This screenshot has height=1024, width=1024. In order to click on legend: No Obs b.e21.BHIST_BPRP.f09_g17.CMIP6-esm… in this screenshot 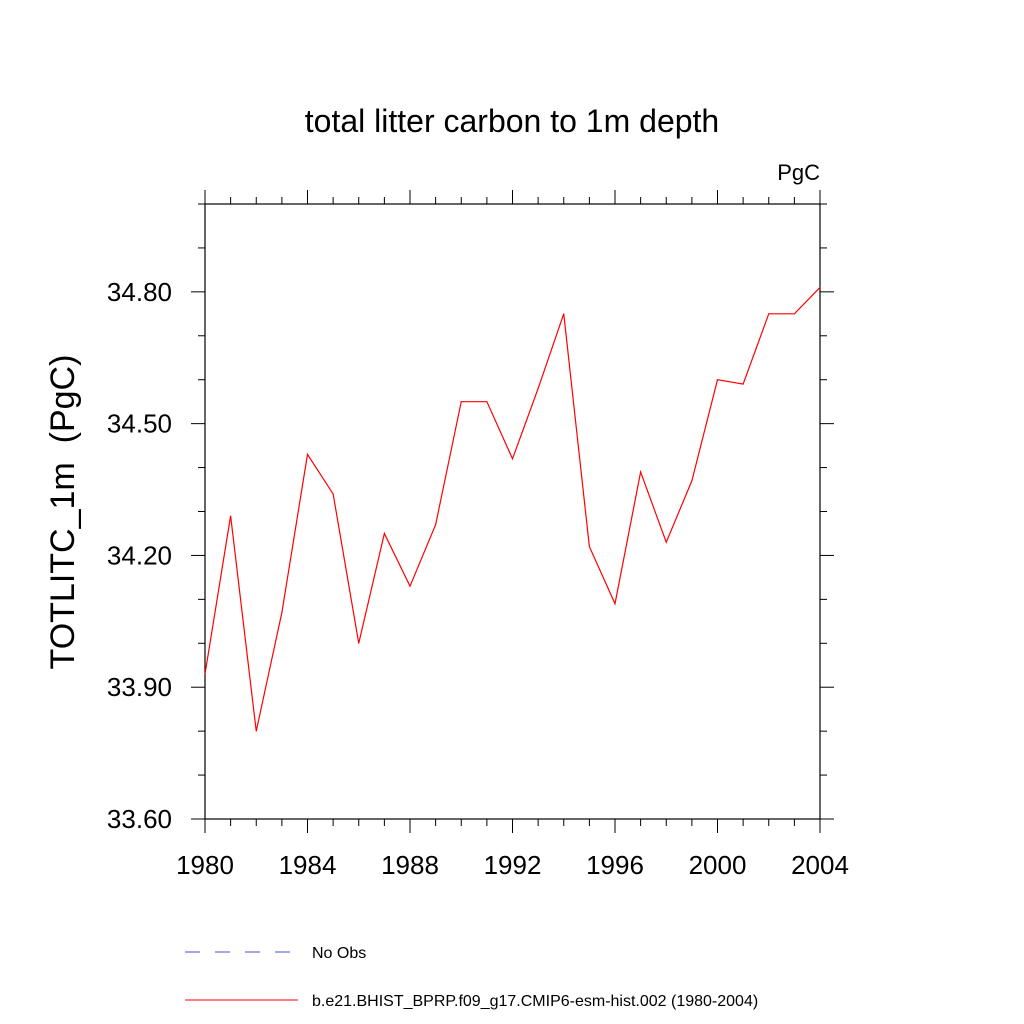, I will do `click(471, 977)`.